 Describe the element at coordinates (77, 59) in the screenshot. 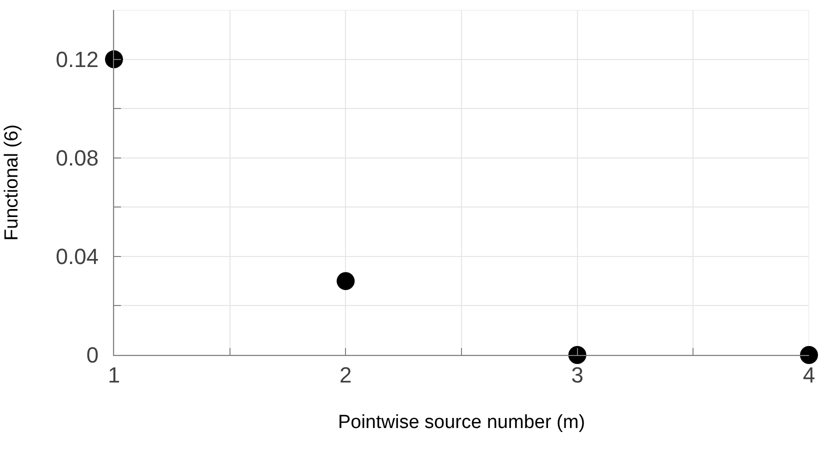

I see `y-tick-label: 0.12` at that location.